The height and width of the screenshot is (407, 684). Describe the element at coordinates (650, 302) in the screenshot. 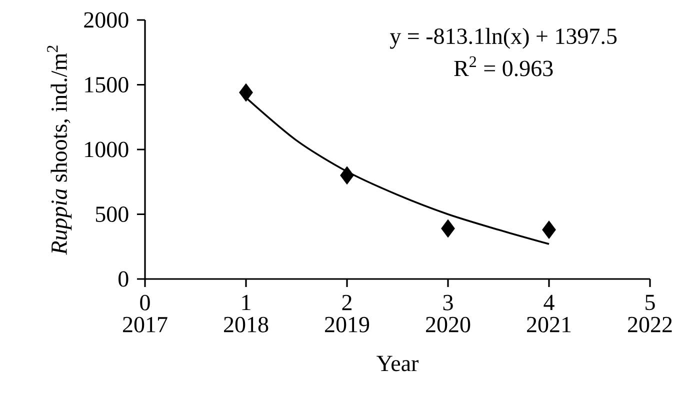

I see `x-tick-label: 5` at that location.